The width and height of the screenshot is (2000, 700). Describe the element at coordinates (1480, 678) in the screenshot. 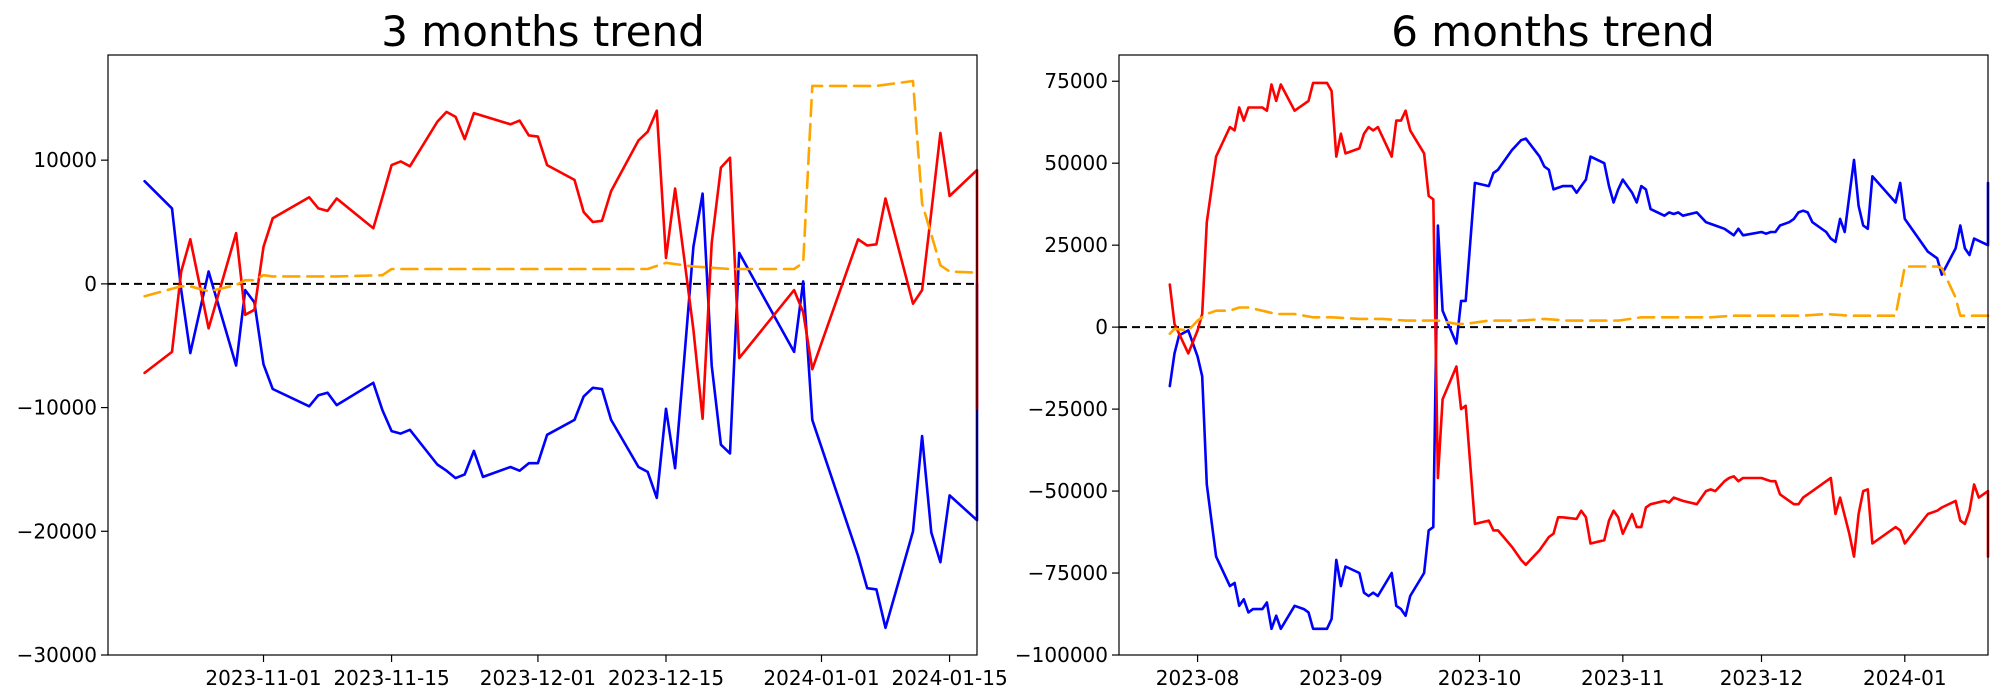

I see `x-tick-label: 2023-10` at that location.